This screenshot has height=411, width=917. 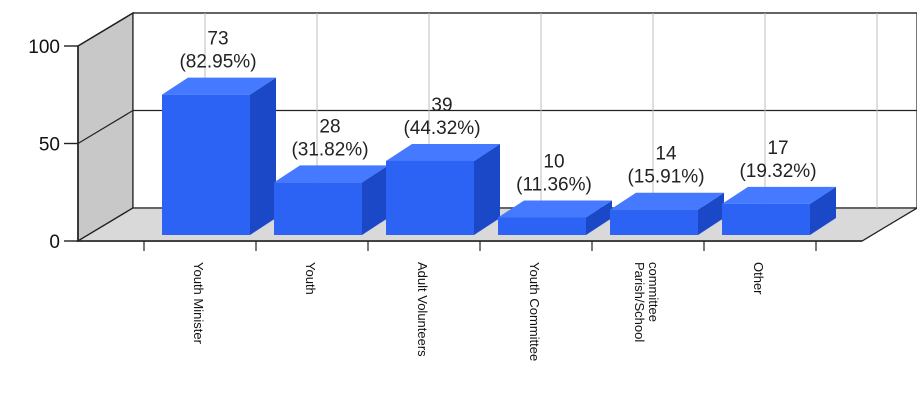 I want to click on category-label: Parish/School, so click(x=639, y=302).